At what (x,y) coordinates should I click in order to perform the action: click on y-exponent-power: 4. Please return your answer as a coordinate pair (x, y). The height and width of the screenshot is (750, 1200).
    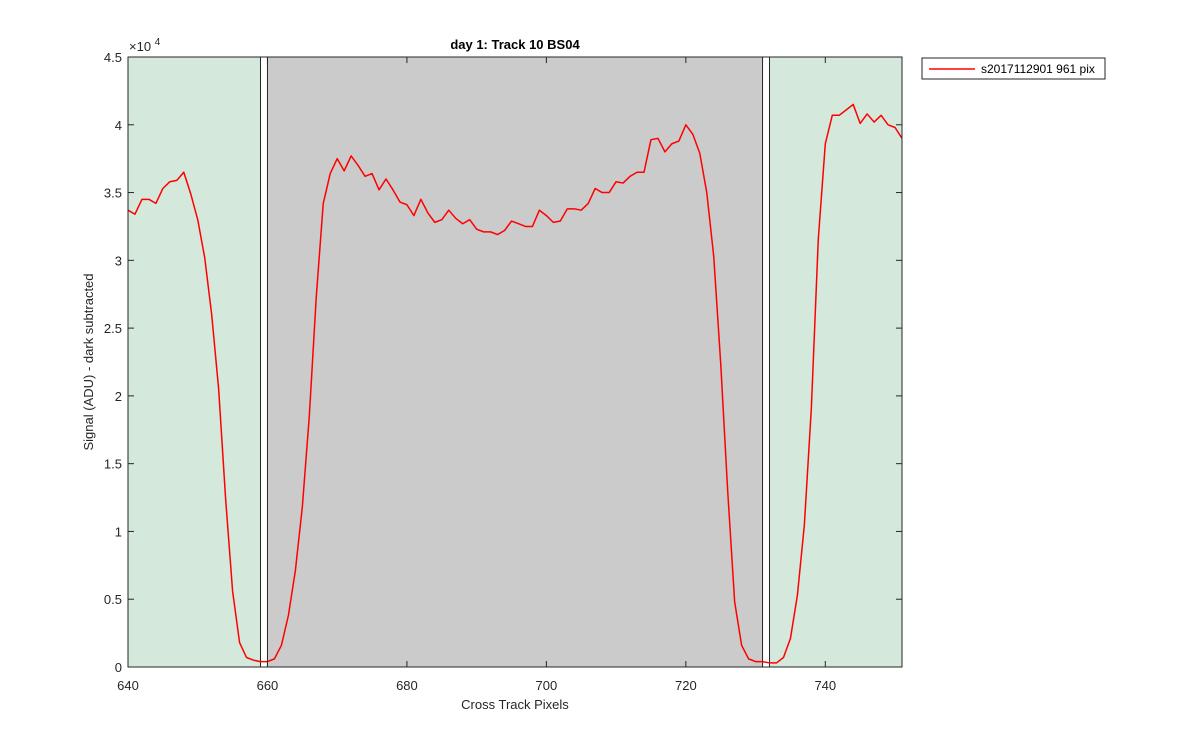
    Looking at the image, I should click on (158, 42).